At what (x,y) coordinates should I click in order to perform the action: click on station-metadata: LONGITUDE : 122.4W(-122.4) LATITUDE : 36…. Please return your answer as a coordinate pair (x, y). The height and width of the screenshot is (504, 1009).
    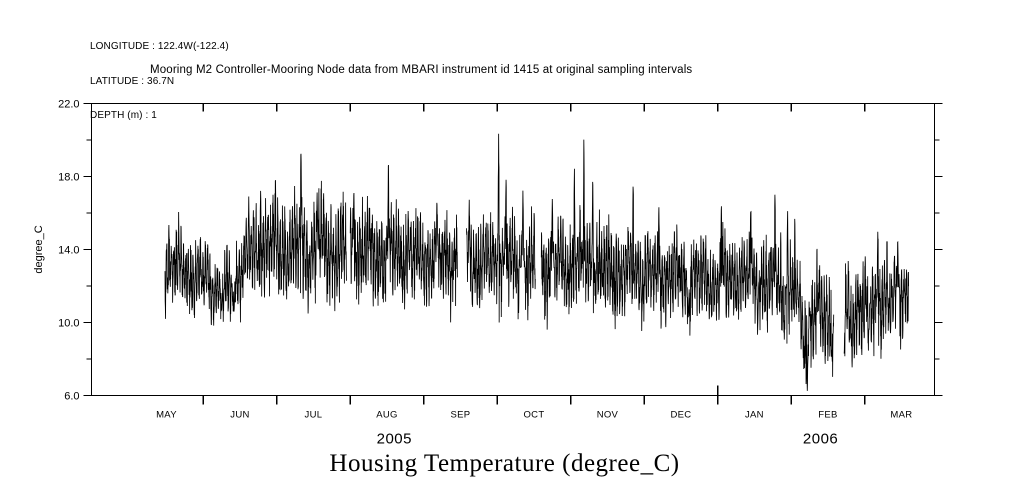
    Looking at the image, I should click on (159, 81).